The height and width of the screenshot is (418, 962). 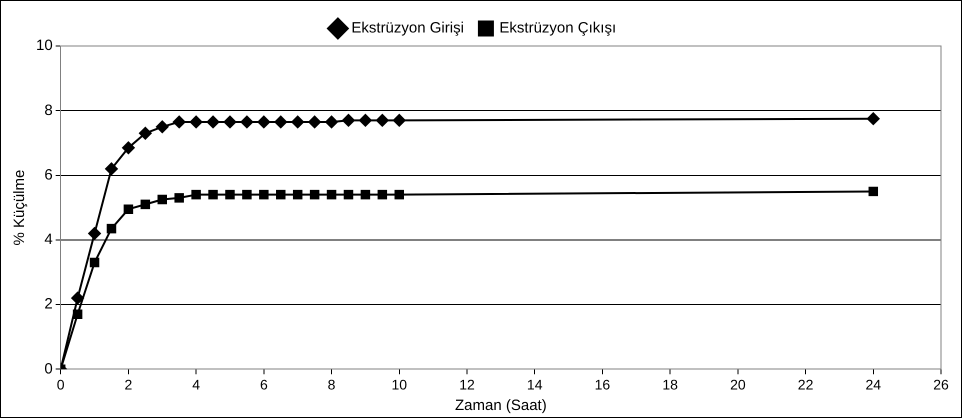 I want to click on x-tick-label: 16, so click(x=602, y=384).